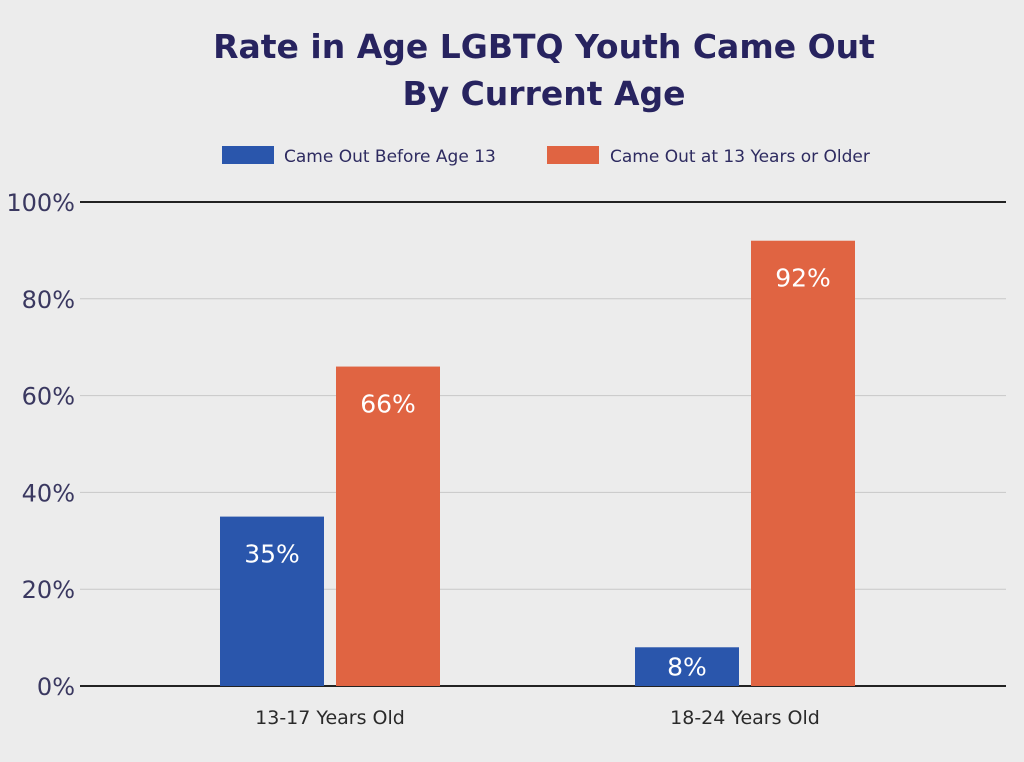  What do you see at coordinates (48, 590) in the screenshot?
I see `y-tick-label-20: 20%` at bounding box center [48, 590].